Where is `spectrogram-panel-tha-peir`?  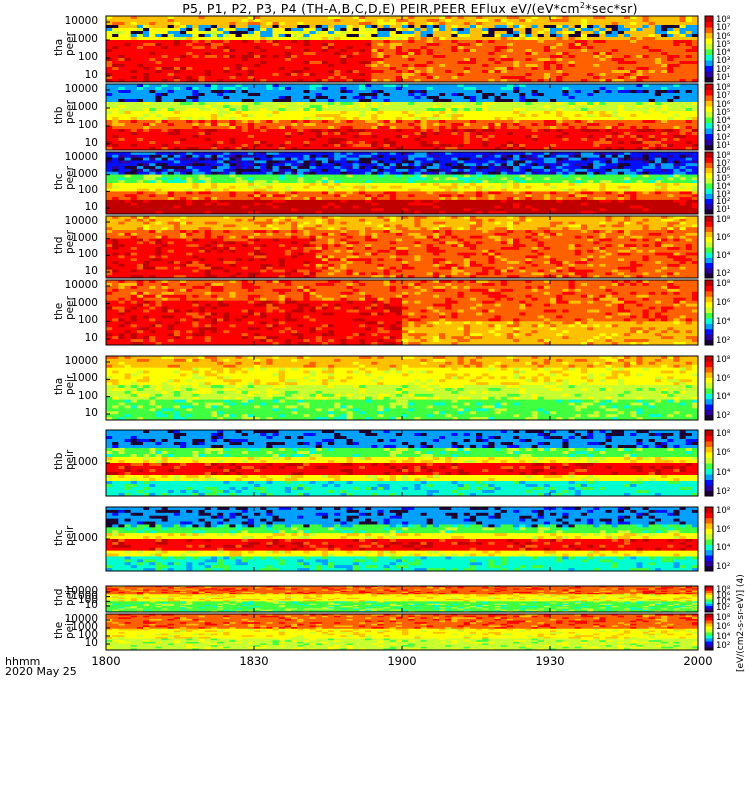
spectrogram-panel-tha-peir is located at coordinates (402, 388).